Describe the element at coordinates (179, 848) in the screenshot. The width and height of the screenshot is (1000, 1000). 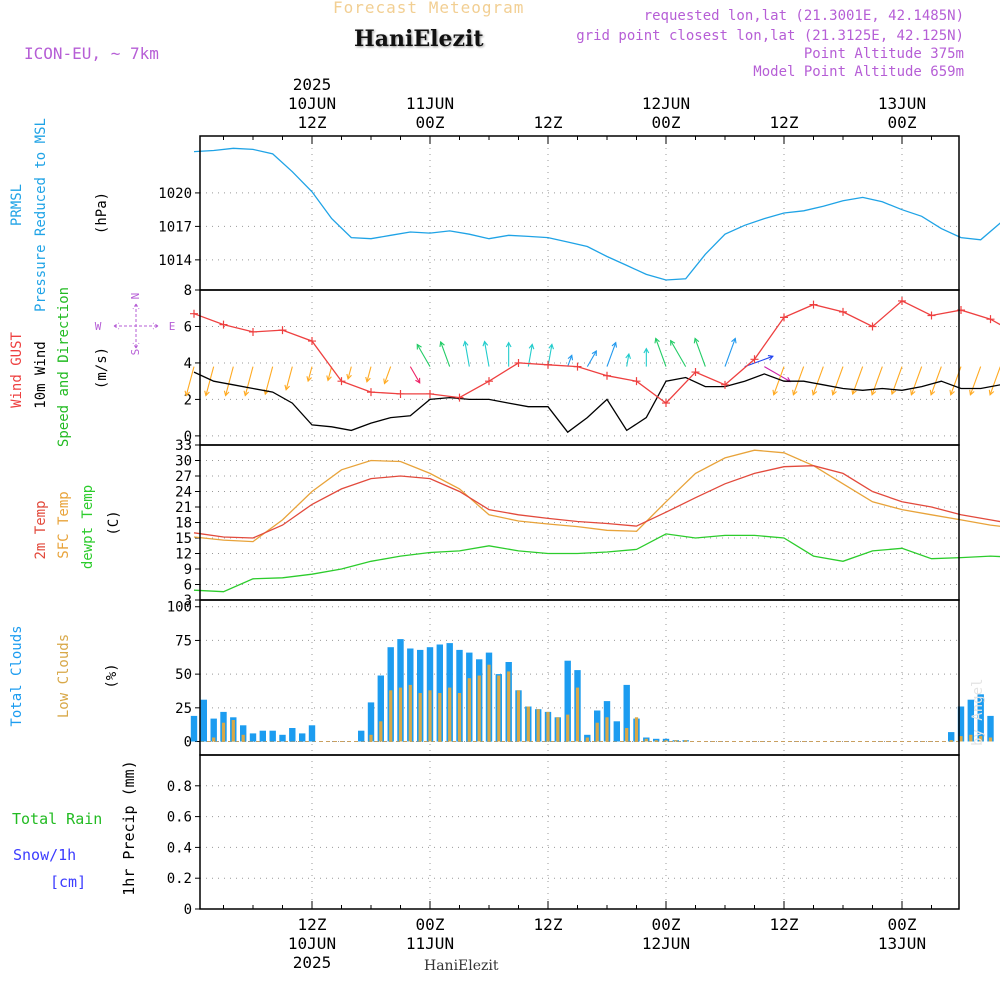
I see `precip-axis-tick-label: 0.4` at that location.